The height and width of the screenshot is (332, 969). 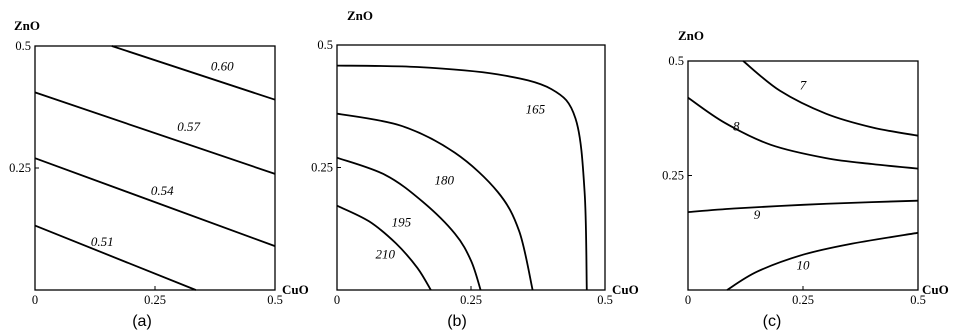 I want to click on contour-line-0.60, so click(x=193, y=73).